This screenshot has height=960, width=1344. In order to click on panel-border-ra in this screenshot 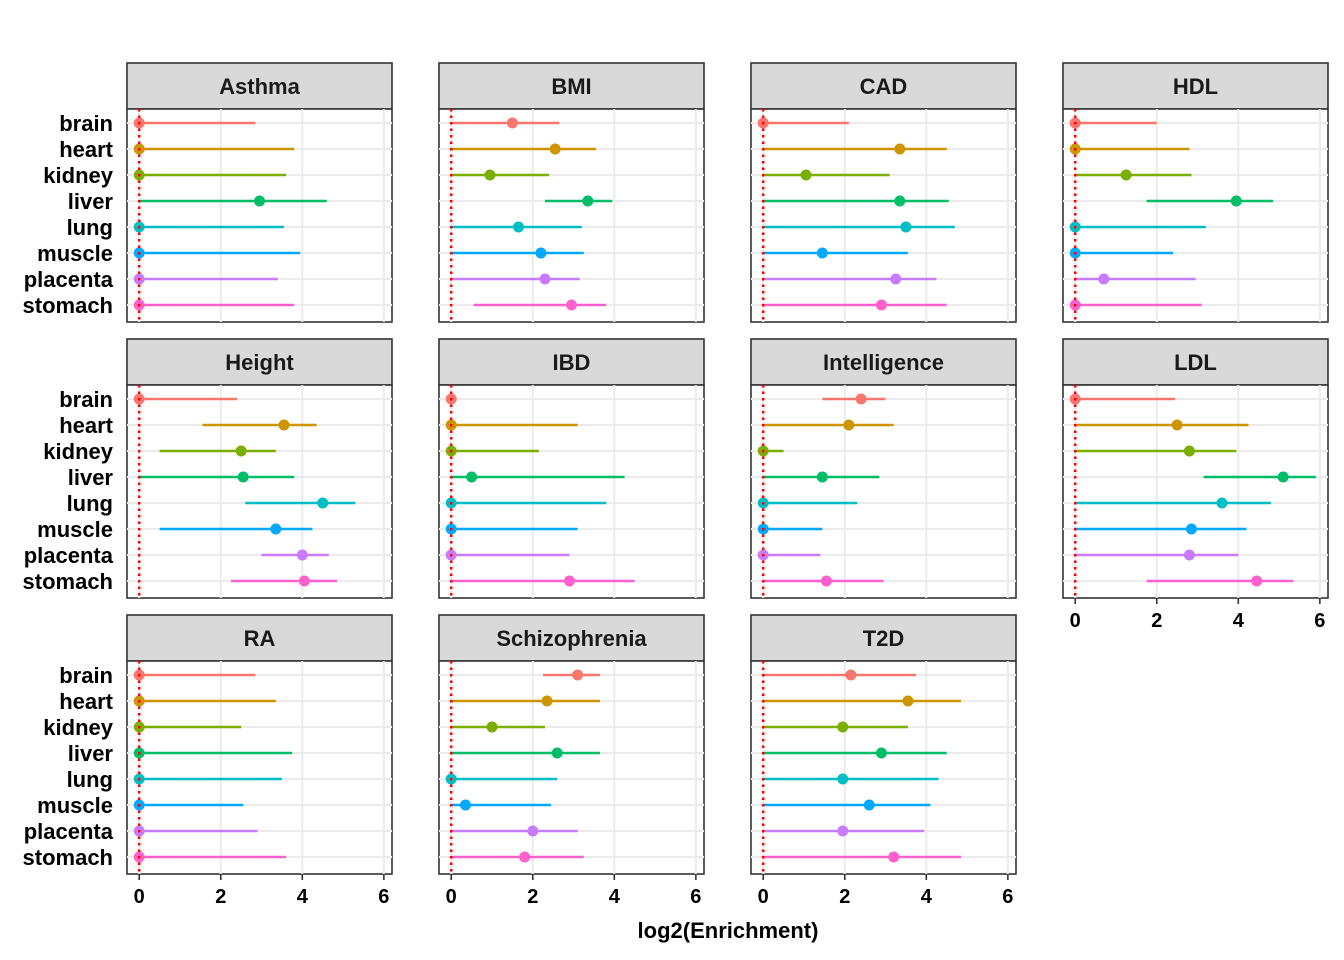, I will do `click(259, 767)`.